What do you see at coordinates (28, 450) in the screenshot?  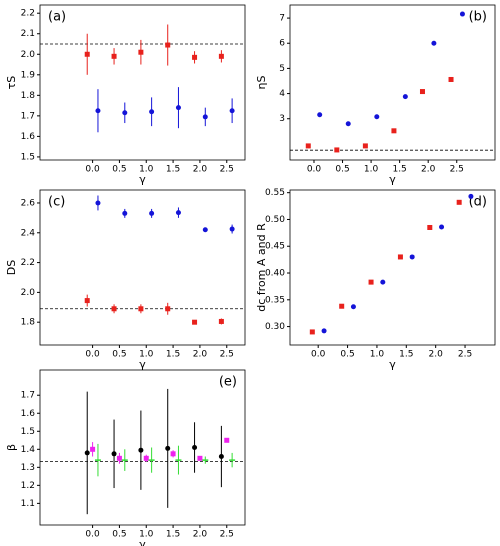 I see `y-tick-label: 1.4` at bounding box center [28, 450].